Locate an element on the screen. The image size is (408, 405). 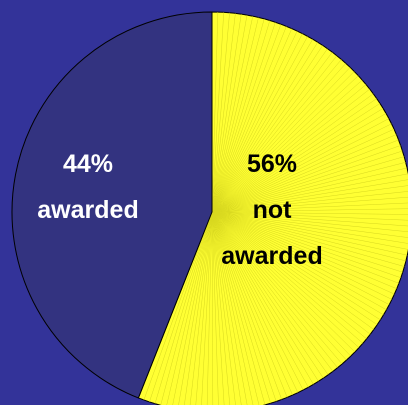
slice-label-awarded-line-1: awarded is located at coordinates (87, 210).